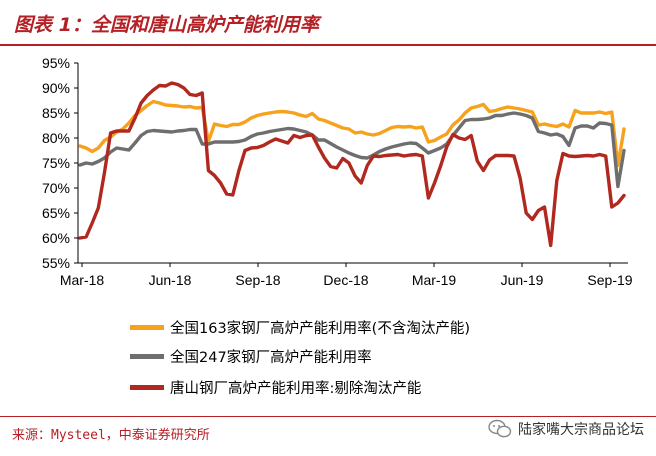 The image size is (656, 456). I want to click on legend-label-gray: 全国247家钢厂高炉产能利用率, so click(271, 357).